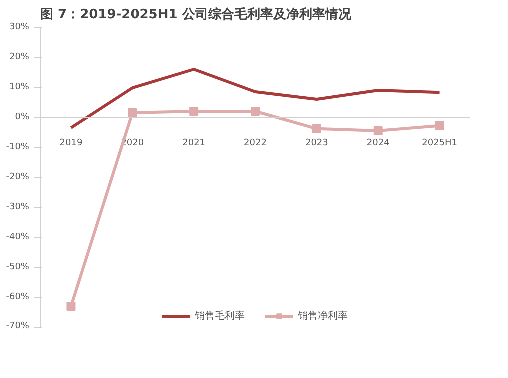 The image size is (508, 378). I want to click on y-tick-label: -60%, so click(18, 297).